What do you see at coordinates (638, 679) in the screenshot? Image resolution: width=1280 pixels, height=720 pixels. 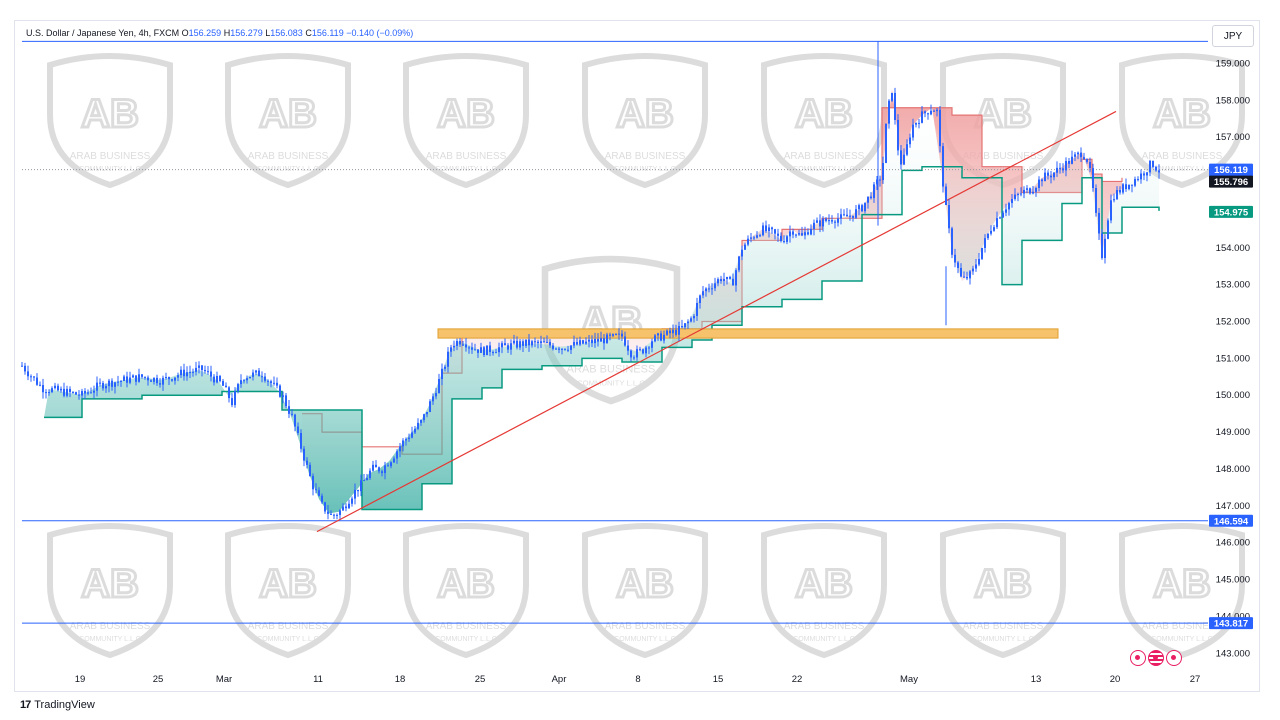 I see `time-axis: 19 25 Mar 11 18 25 Apr 8 15 22 May 13 20 27` at bounding box center [638, 679].